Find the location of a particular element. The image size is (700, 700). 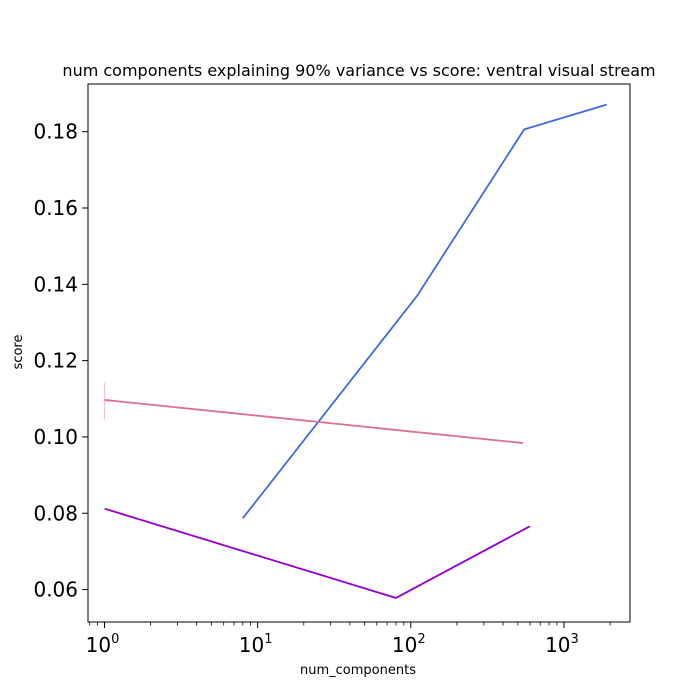

y-tick-label: 0.06 is located at coordinates (55, 590).